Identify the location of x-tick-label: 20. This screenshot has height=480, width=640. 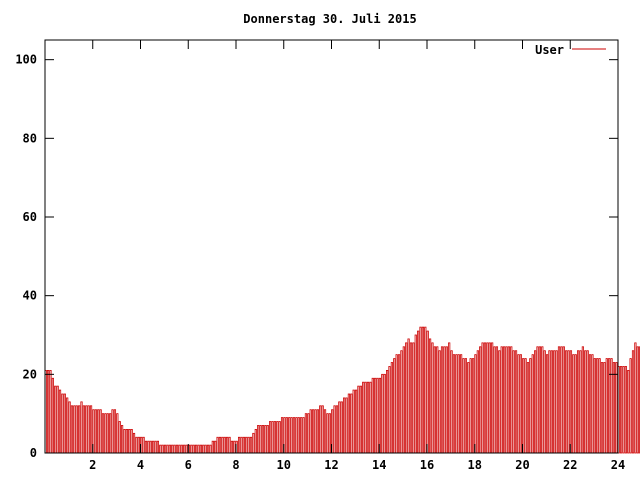
(522, 465).